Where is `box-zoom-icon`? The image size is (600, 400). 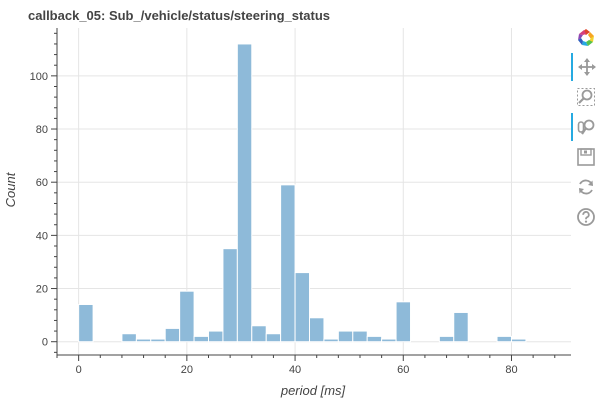 box-zoom-icon is located at coordinates (585, 97).